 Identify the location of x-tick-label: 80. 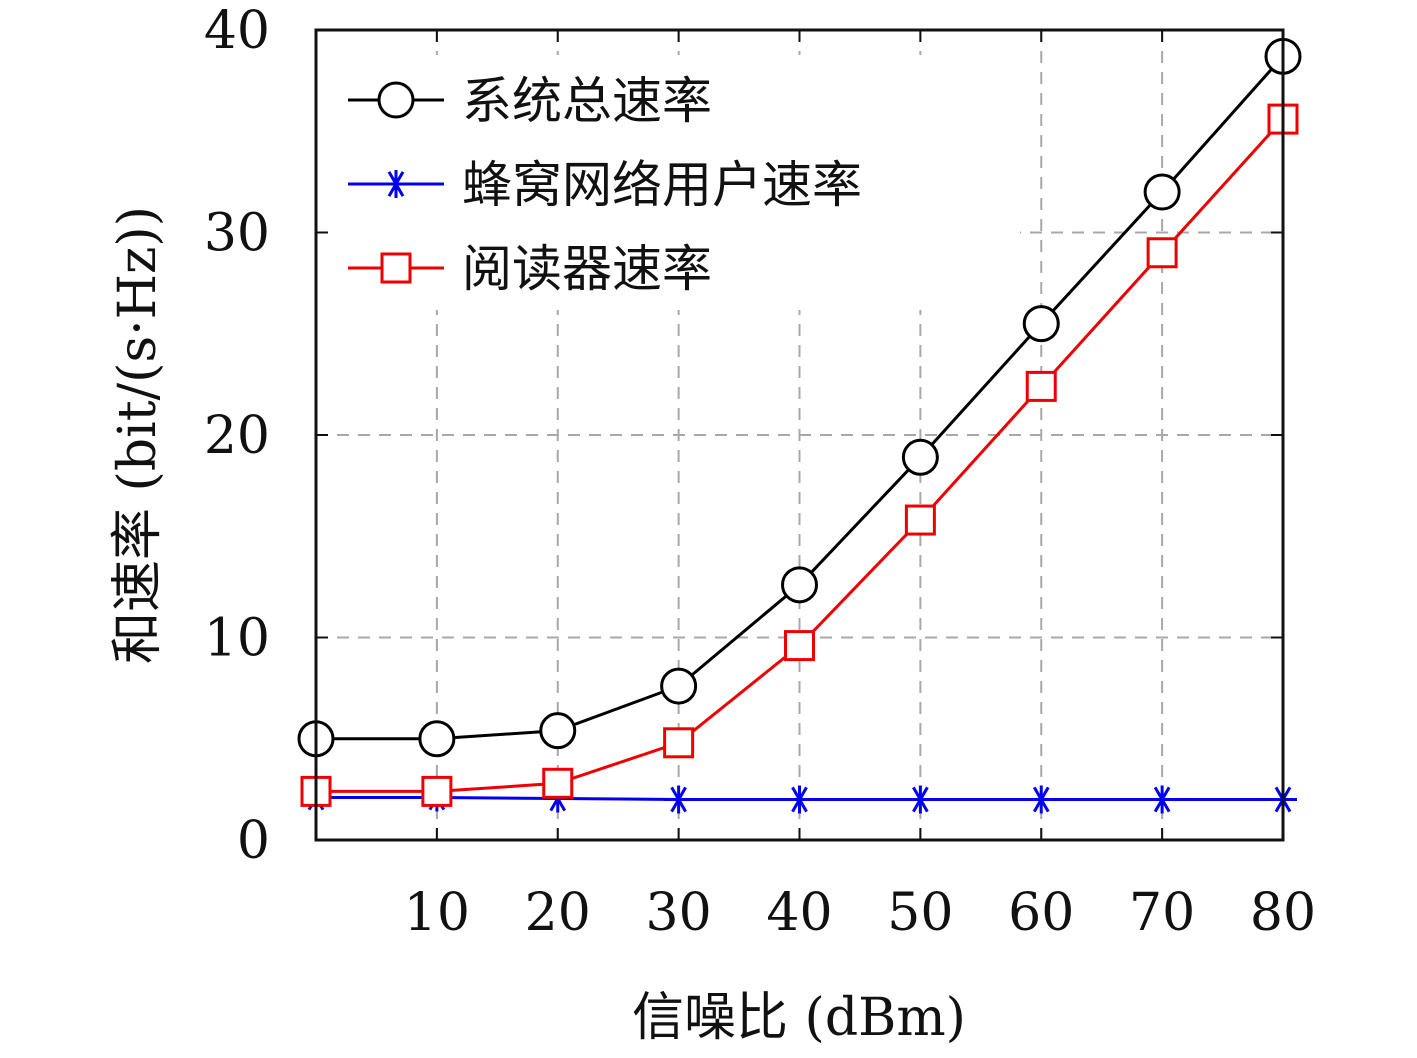
(1283, 913).